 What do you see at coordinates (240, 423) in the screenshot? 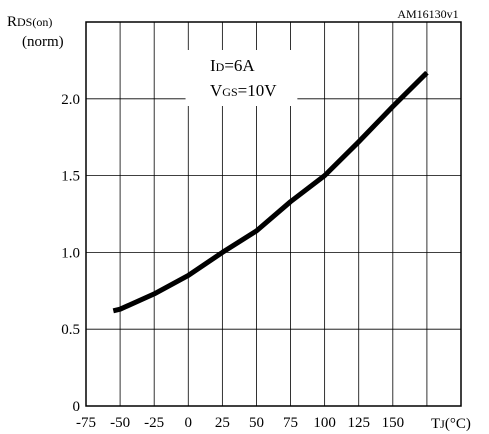
I see `x-tick-labels: -75 -50 -25 0 25 50 75 100 125 150` at bounding box center [240, 423].